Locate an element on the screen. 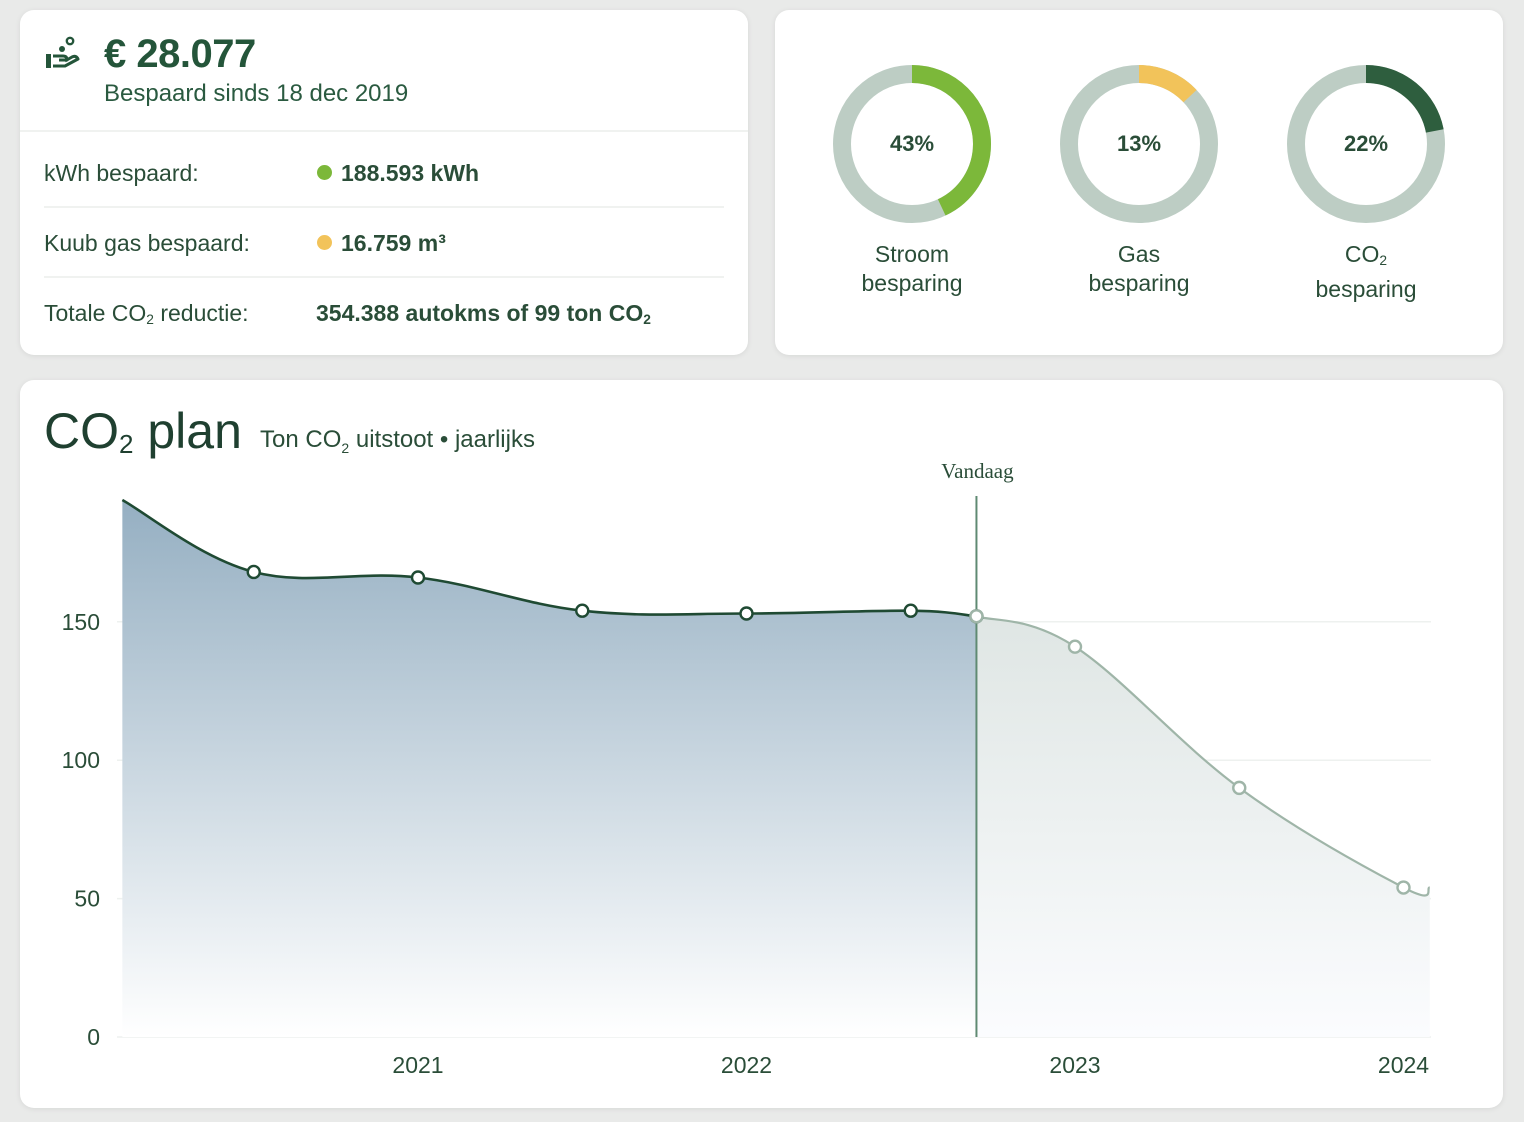 The width and height of the screenshot is (1524, 1122). co2-donut: 22% is located at coordinates (1366, 144).